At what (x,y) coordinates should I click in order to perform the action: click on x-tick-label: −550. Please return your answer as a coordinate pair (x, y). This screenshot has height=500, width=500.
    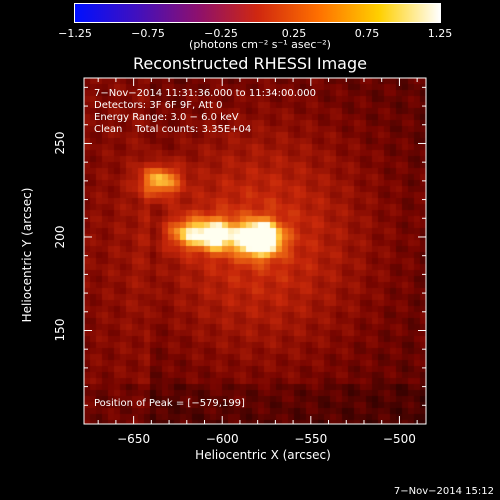
    Looking at the image, I should click on (311, 439).